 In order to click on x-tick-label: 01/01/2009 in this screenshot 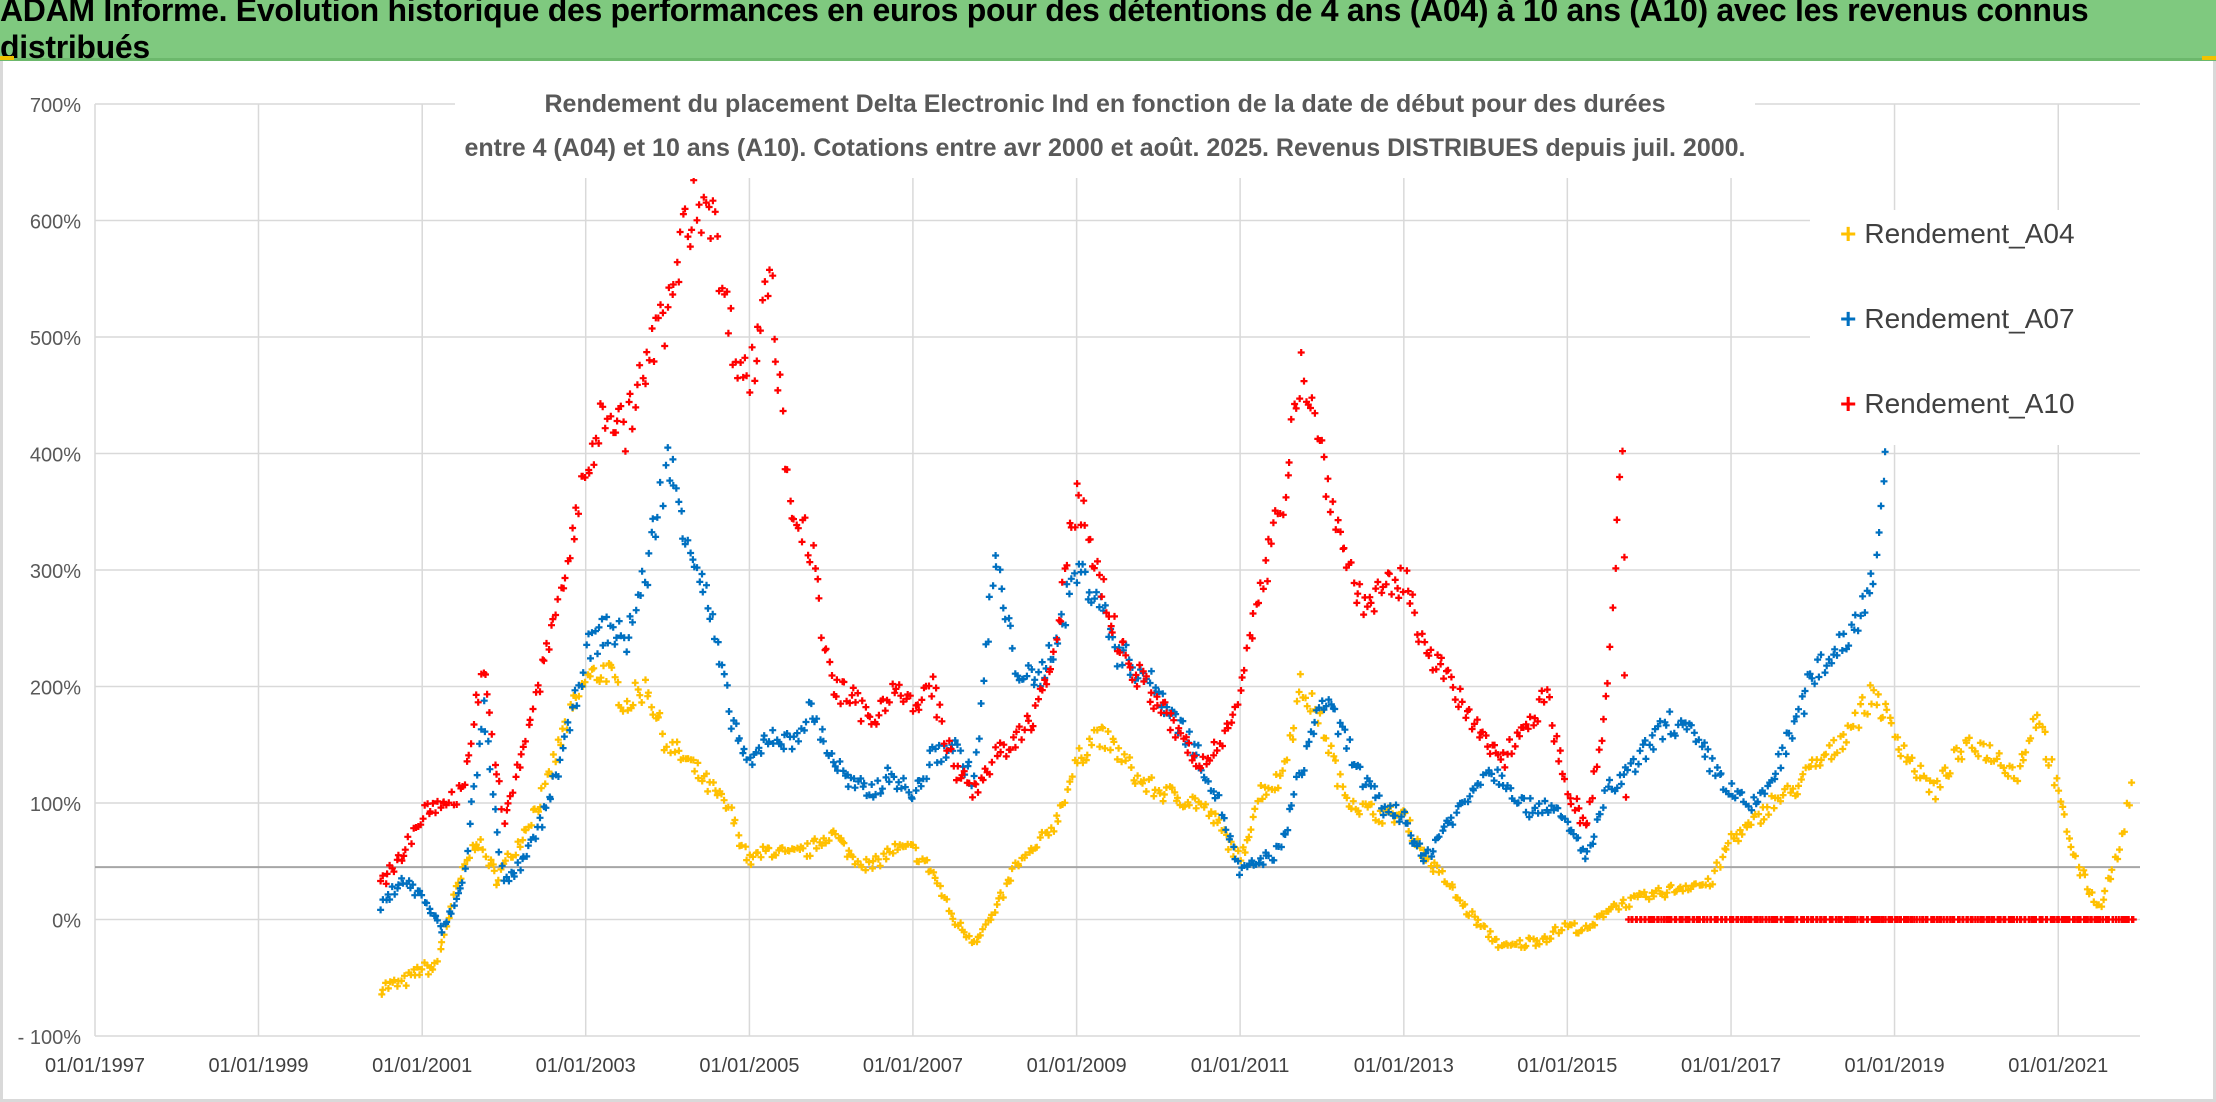, I will do `click(1077, 1066)`.